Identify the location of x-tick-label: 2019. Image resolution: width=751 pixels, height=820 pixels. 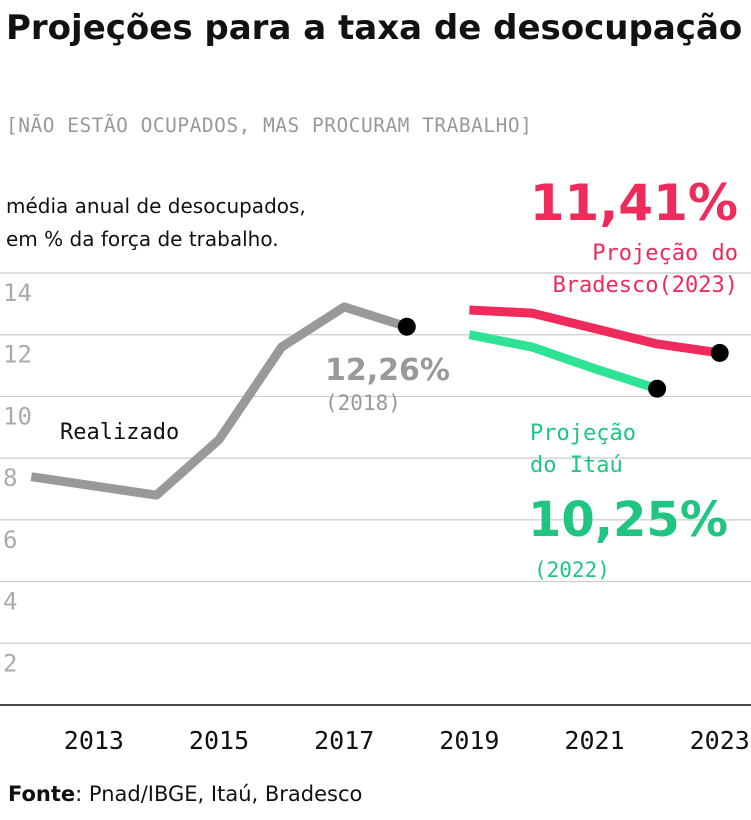
(469, 740).